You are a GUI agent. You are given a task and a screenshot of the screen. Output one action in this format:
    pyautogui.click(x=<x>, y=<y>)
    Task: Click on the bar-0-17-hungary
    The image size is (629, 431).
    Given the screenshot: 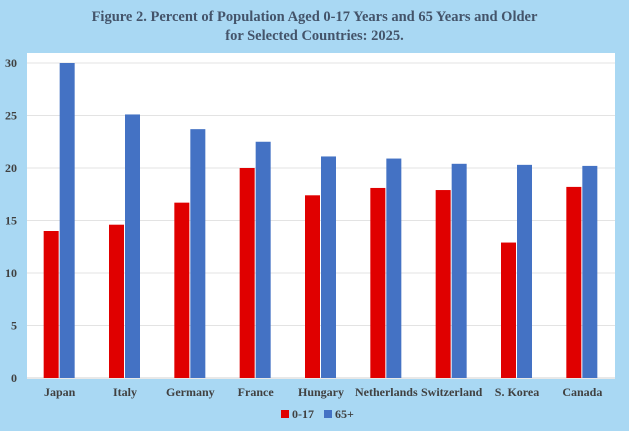 What is the action you would take?
    pyautogui.click(x=312, y=286)
    